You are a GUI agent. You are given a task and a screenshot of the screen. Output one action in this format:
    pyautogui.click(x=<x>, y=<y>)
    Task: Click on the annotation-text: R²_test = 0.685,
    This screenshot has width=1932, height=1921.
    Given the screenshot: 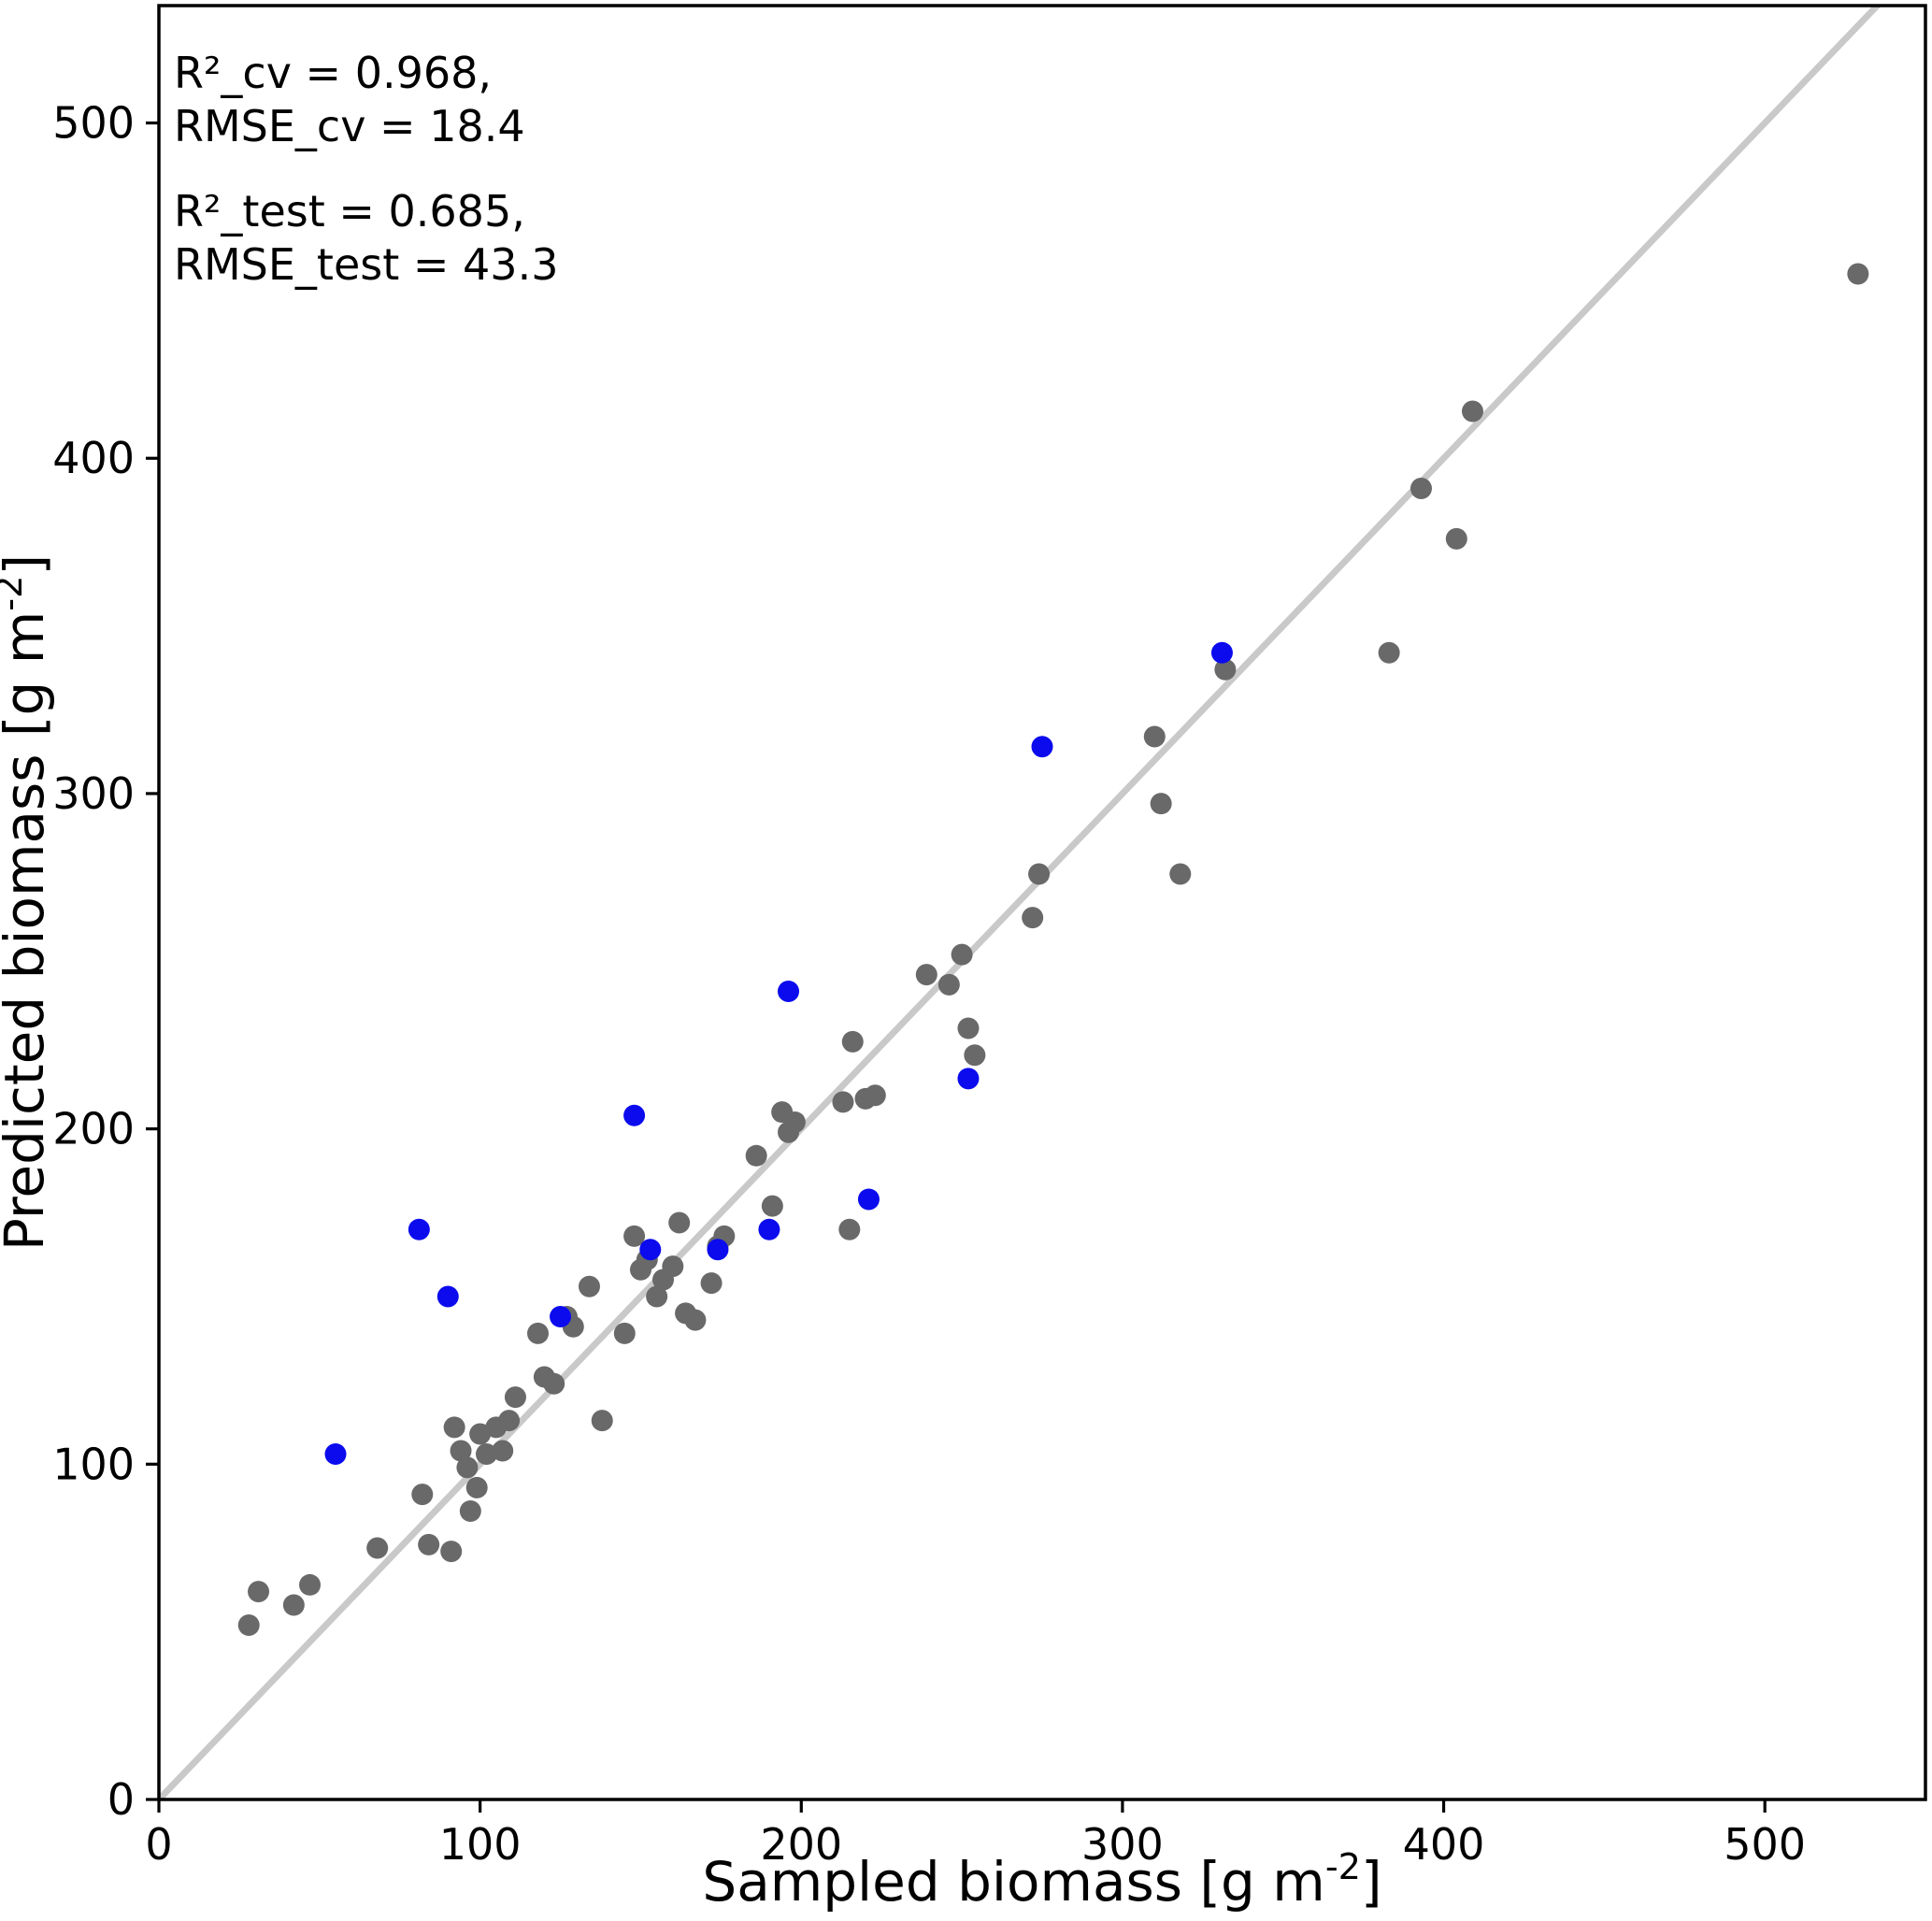 What is the action you would take?
    pyautogui.click(x=349, y=211)
    